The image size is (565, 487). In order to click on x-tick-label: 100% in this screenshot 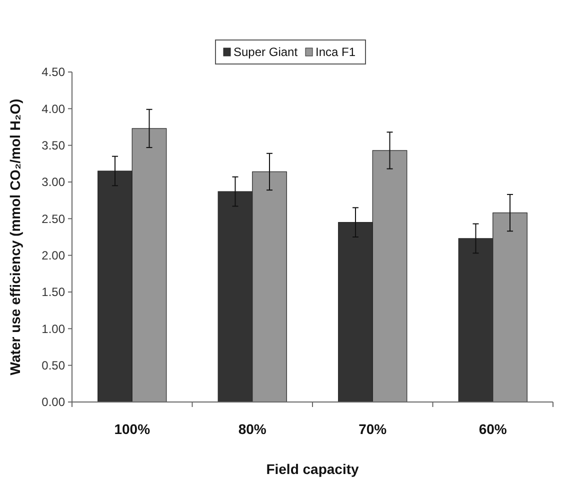, I will do `click(132, 429)`.